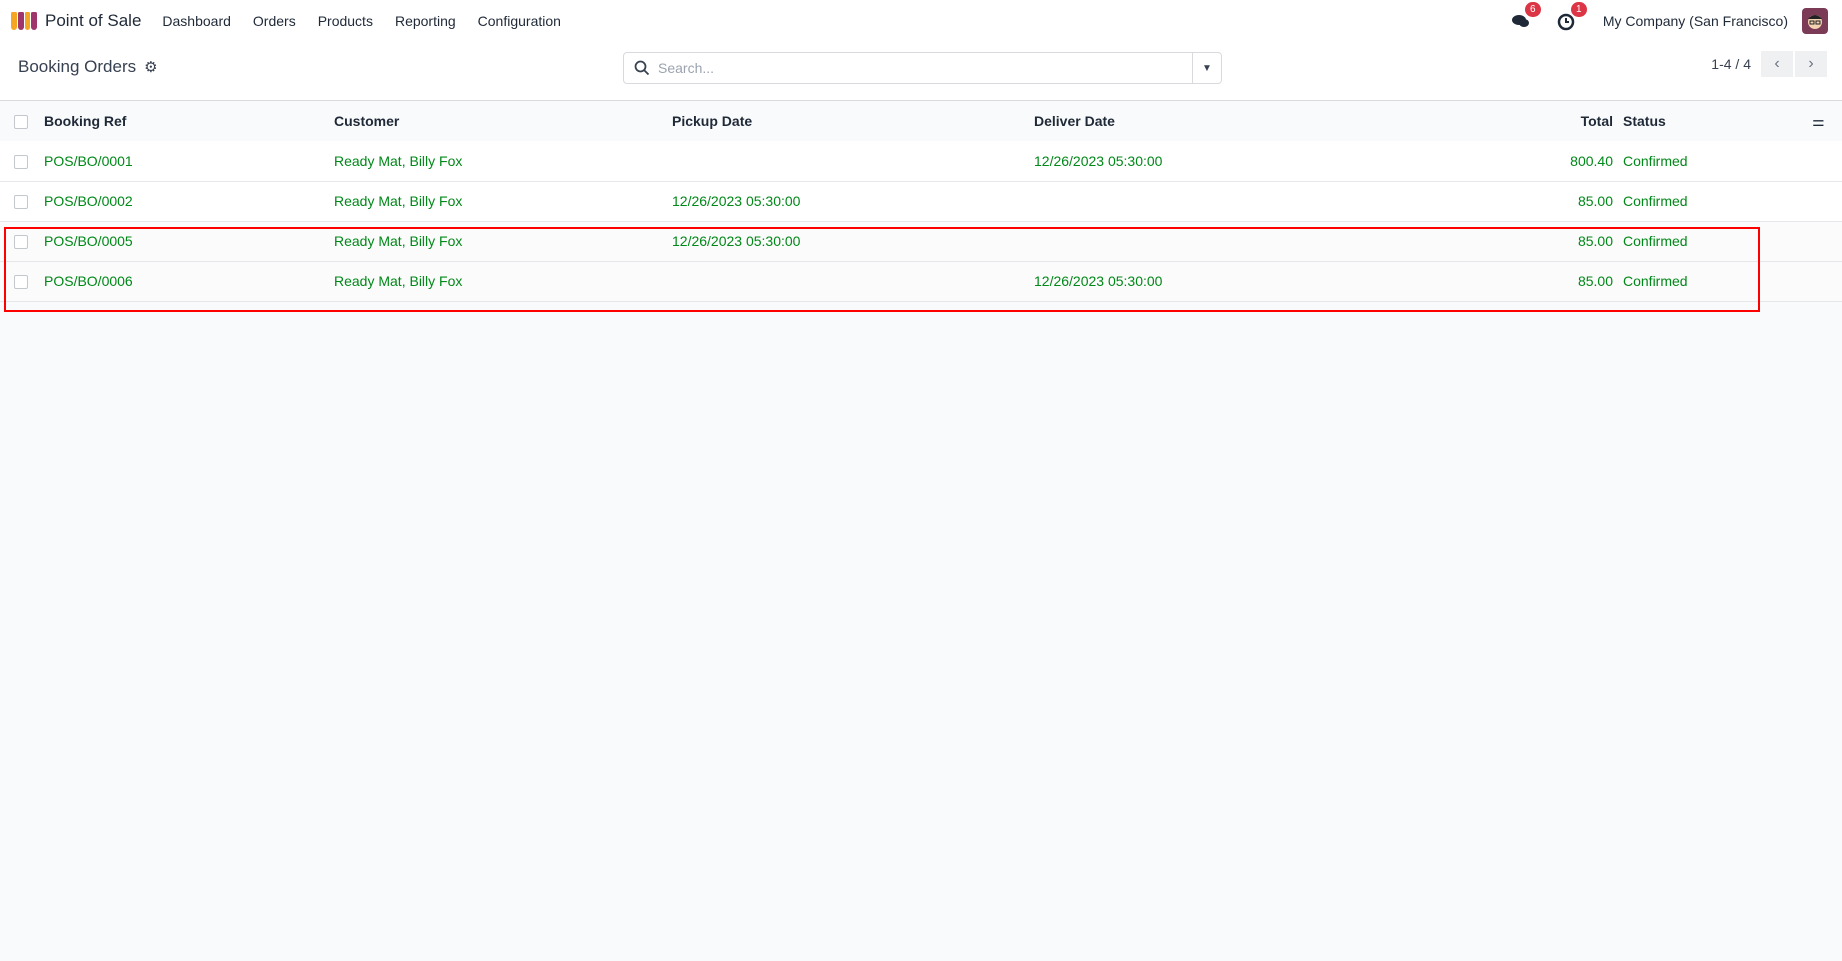 The height and width of the screenshot is (961, 1842). What do you see at coordinates (1520, 20) in the screenshot?
I see `chat-icon` at bounding box center [1520, 20].